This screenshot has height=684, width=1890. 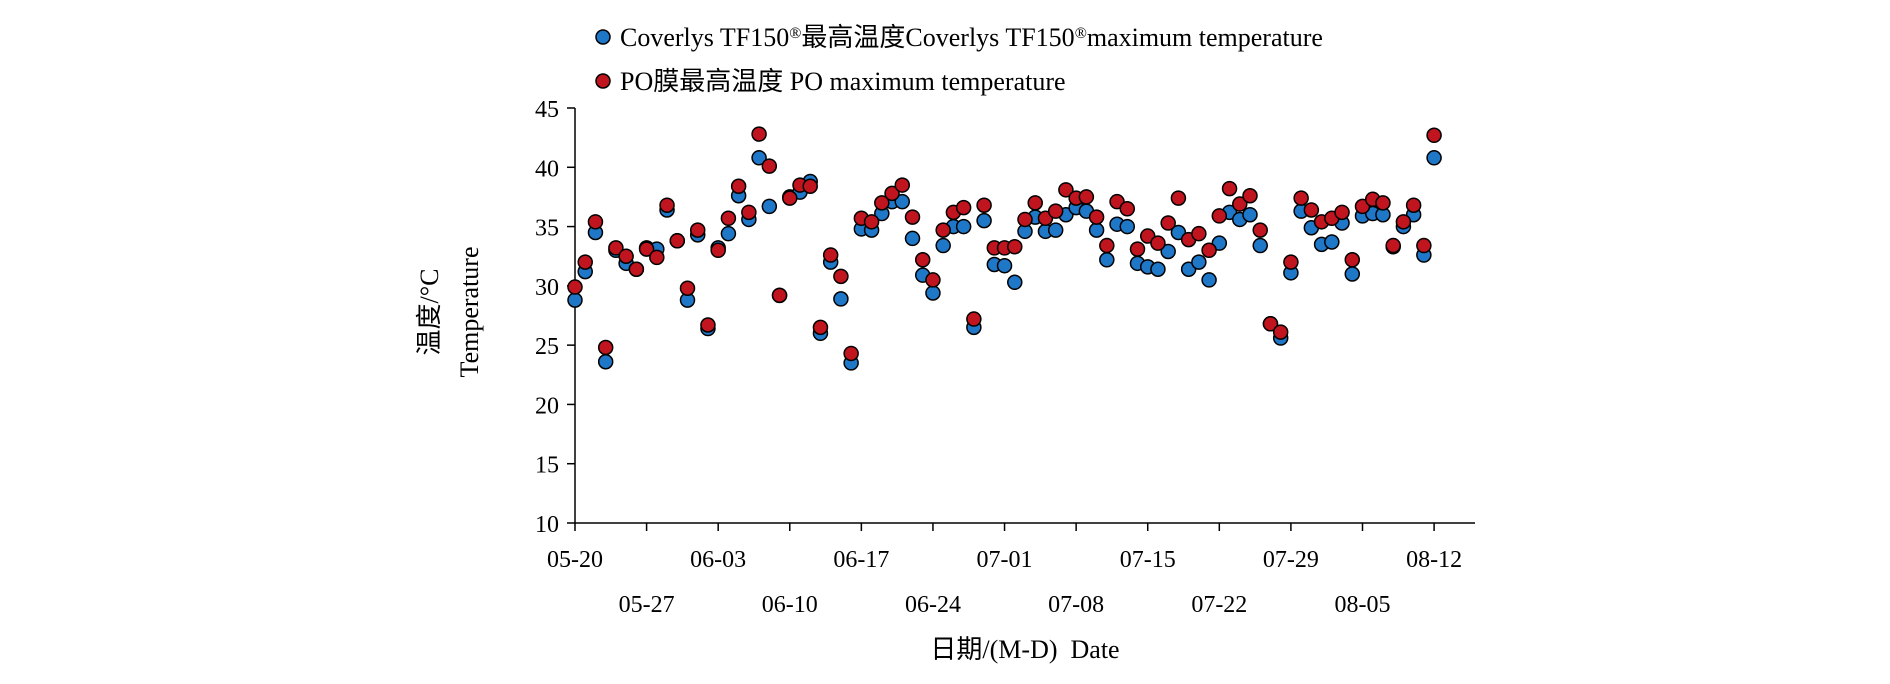 What do you see at coordinates (603, 81) in the screenshot?
I see `legend-marker-po` at bounding box center [603, 81].